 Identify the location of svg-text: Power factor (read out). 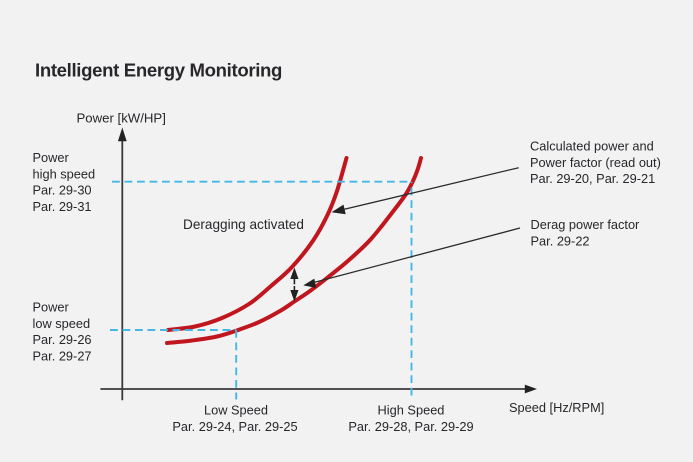
(595, 162).